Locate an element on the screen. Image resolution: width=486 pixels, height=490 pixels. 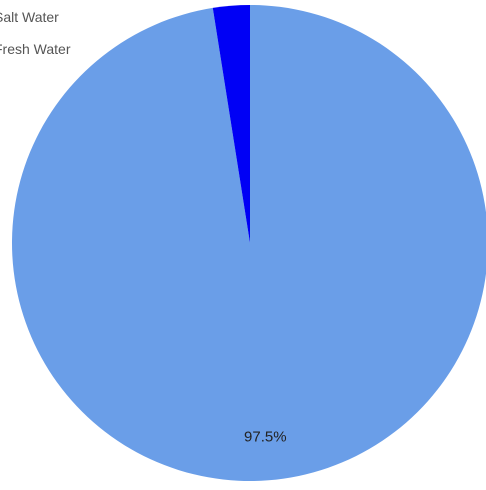
pie-data-labels: 97.5% is located at coordinates (265, 437).